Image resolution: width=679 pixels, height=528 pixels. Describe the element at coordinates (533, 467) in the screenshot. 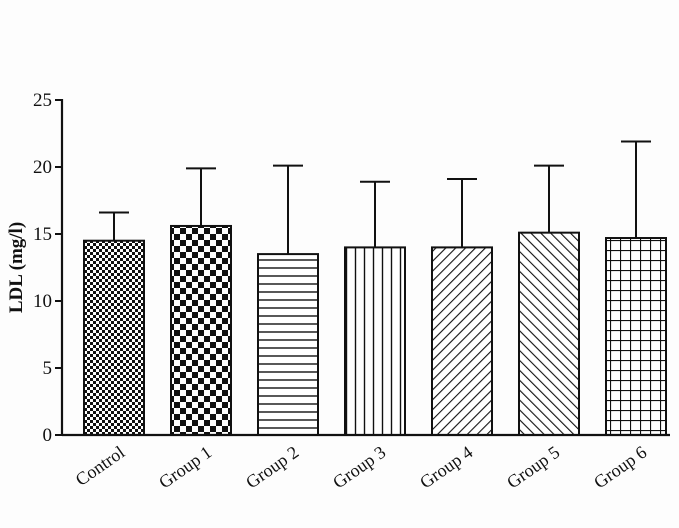

I see `x-category-label: Group 5` at that location.